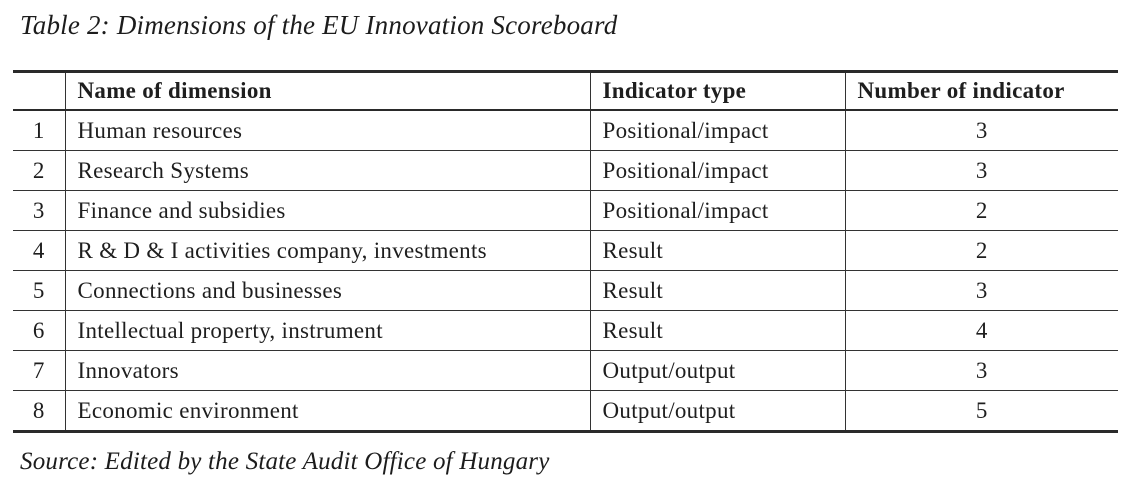  I want to click on dimension-name-cell: Innovators, so click(328, 370).